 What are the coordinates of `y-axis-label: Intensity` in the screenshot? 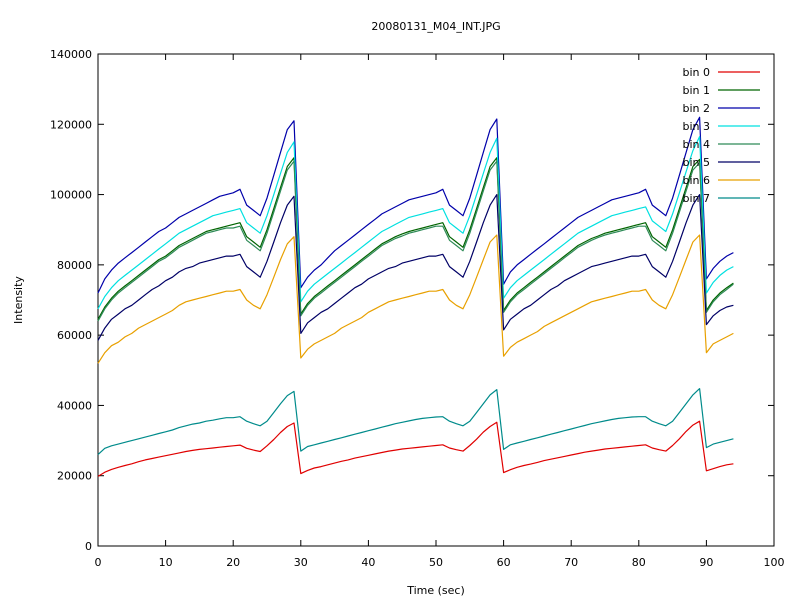 It's located at (18, 300).